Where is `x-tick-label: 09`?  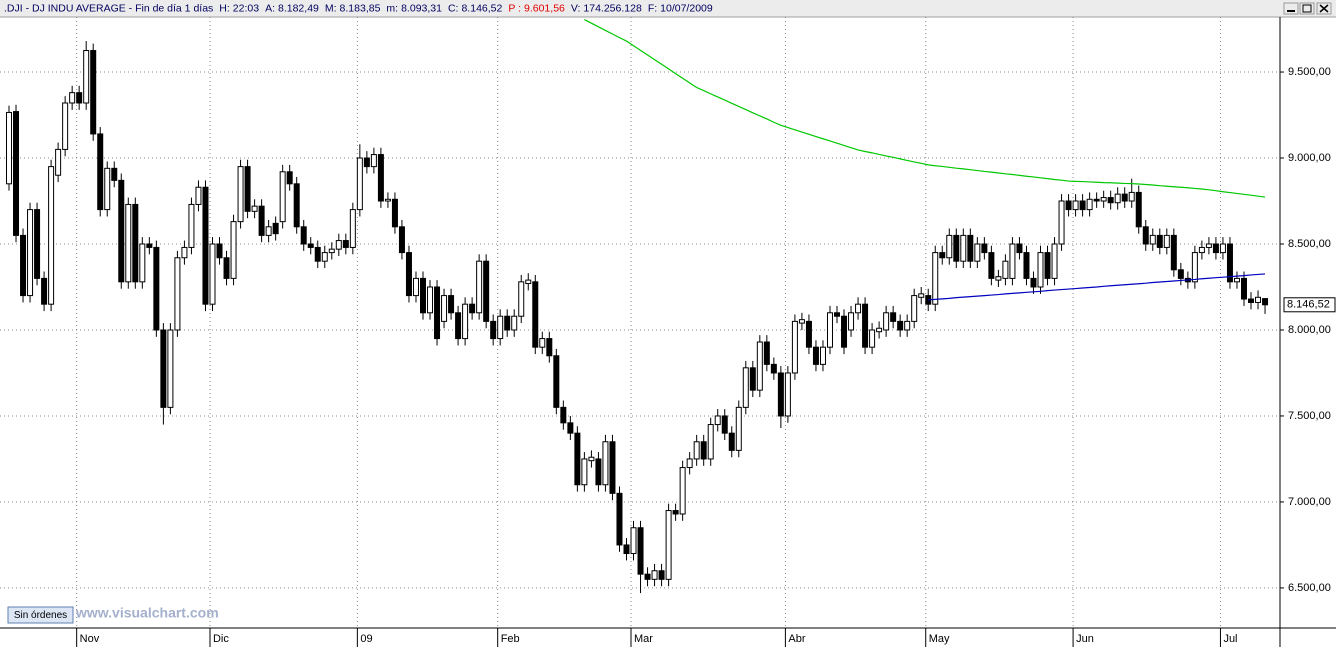
x-tick-label: 09 is located at coordinates (366, 639).